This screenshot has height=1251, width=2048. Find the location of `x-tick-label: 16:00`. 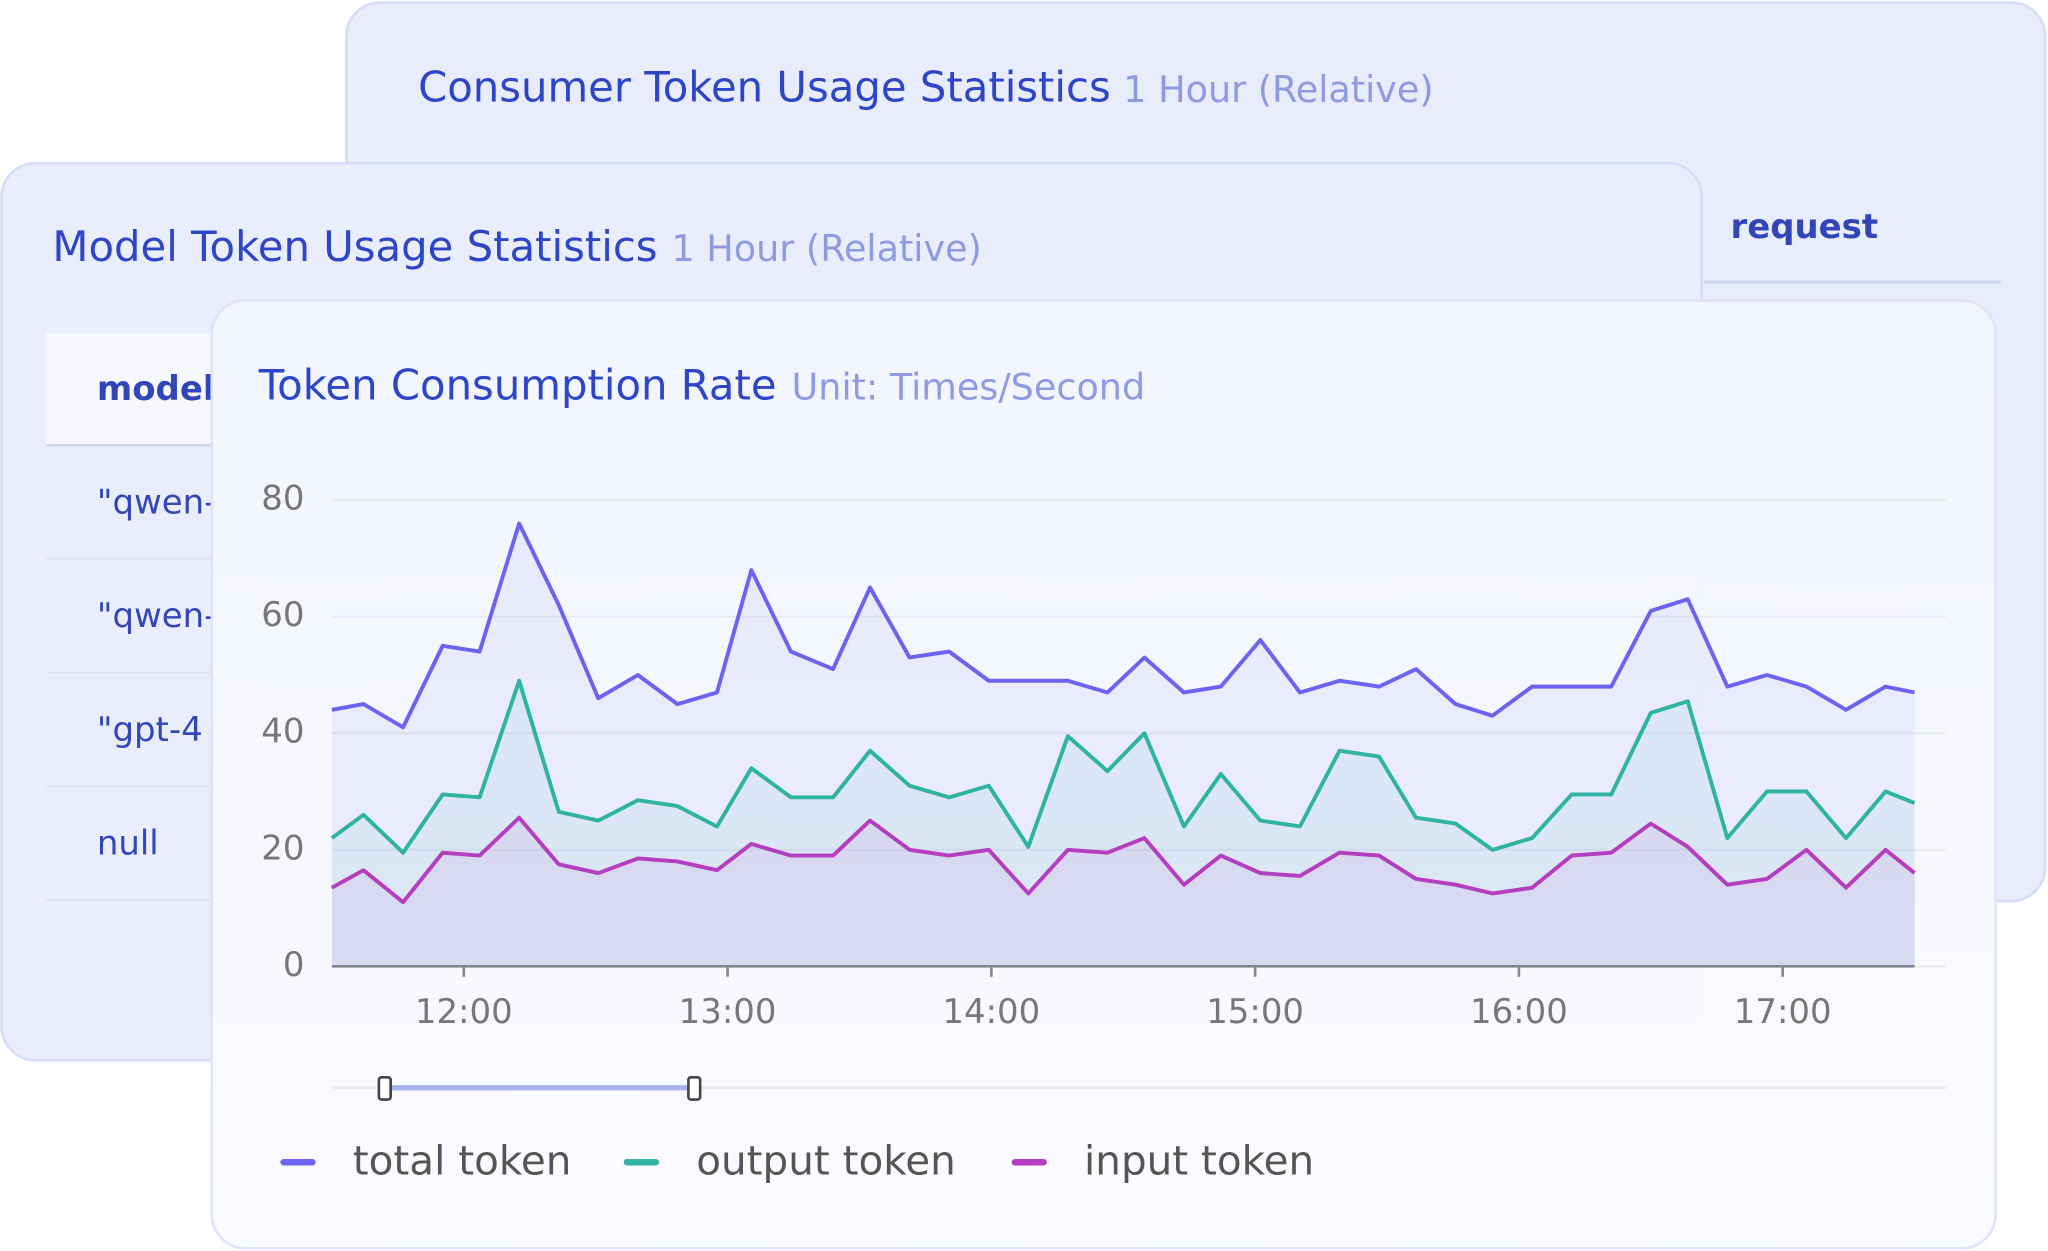

x-tick-label: 16:00 is located at coordinates (1519, 1012).